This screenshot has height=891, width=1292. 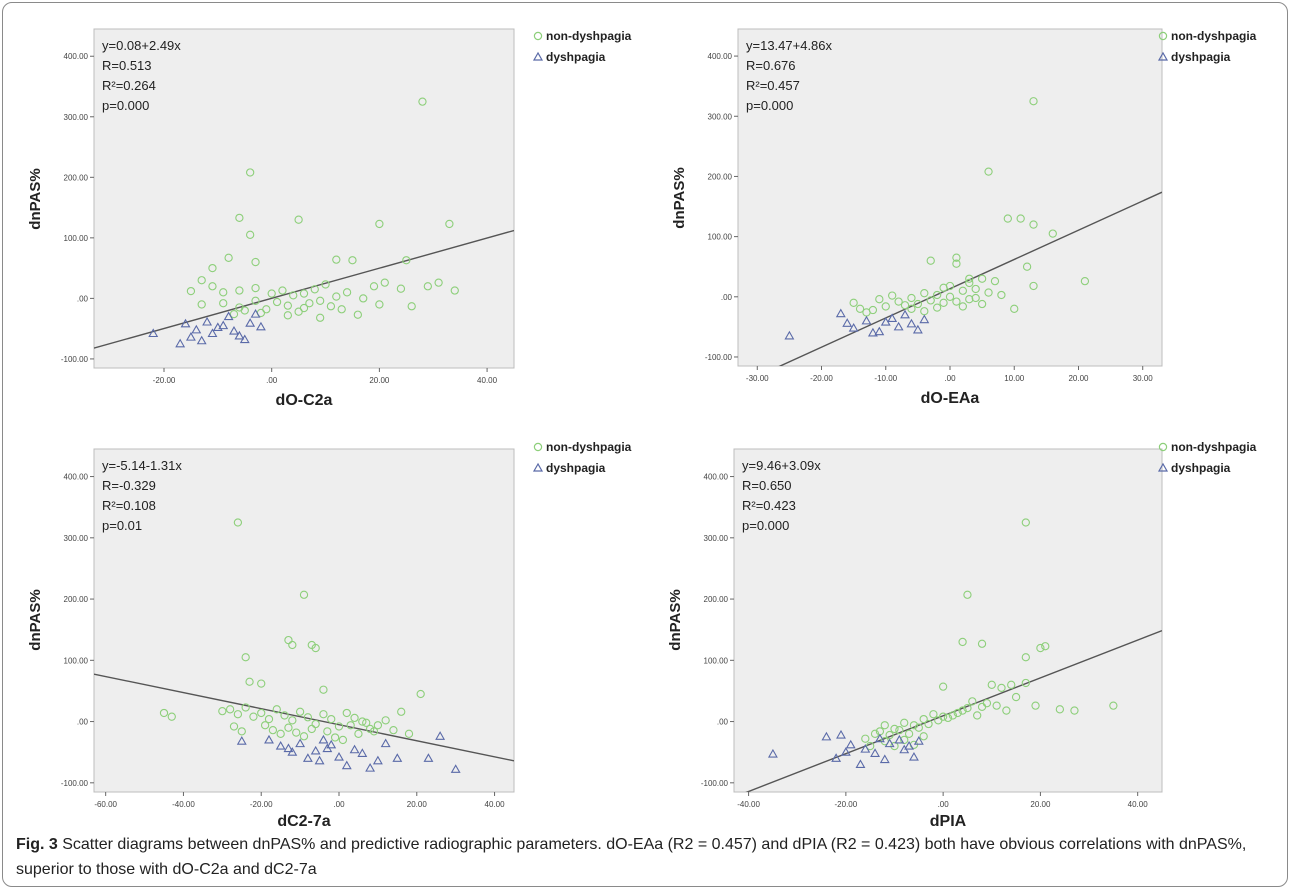 I want to click on stats-line: R²=0.108, so click(x=129, y=505).